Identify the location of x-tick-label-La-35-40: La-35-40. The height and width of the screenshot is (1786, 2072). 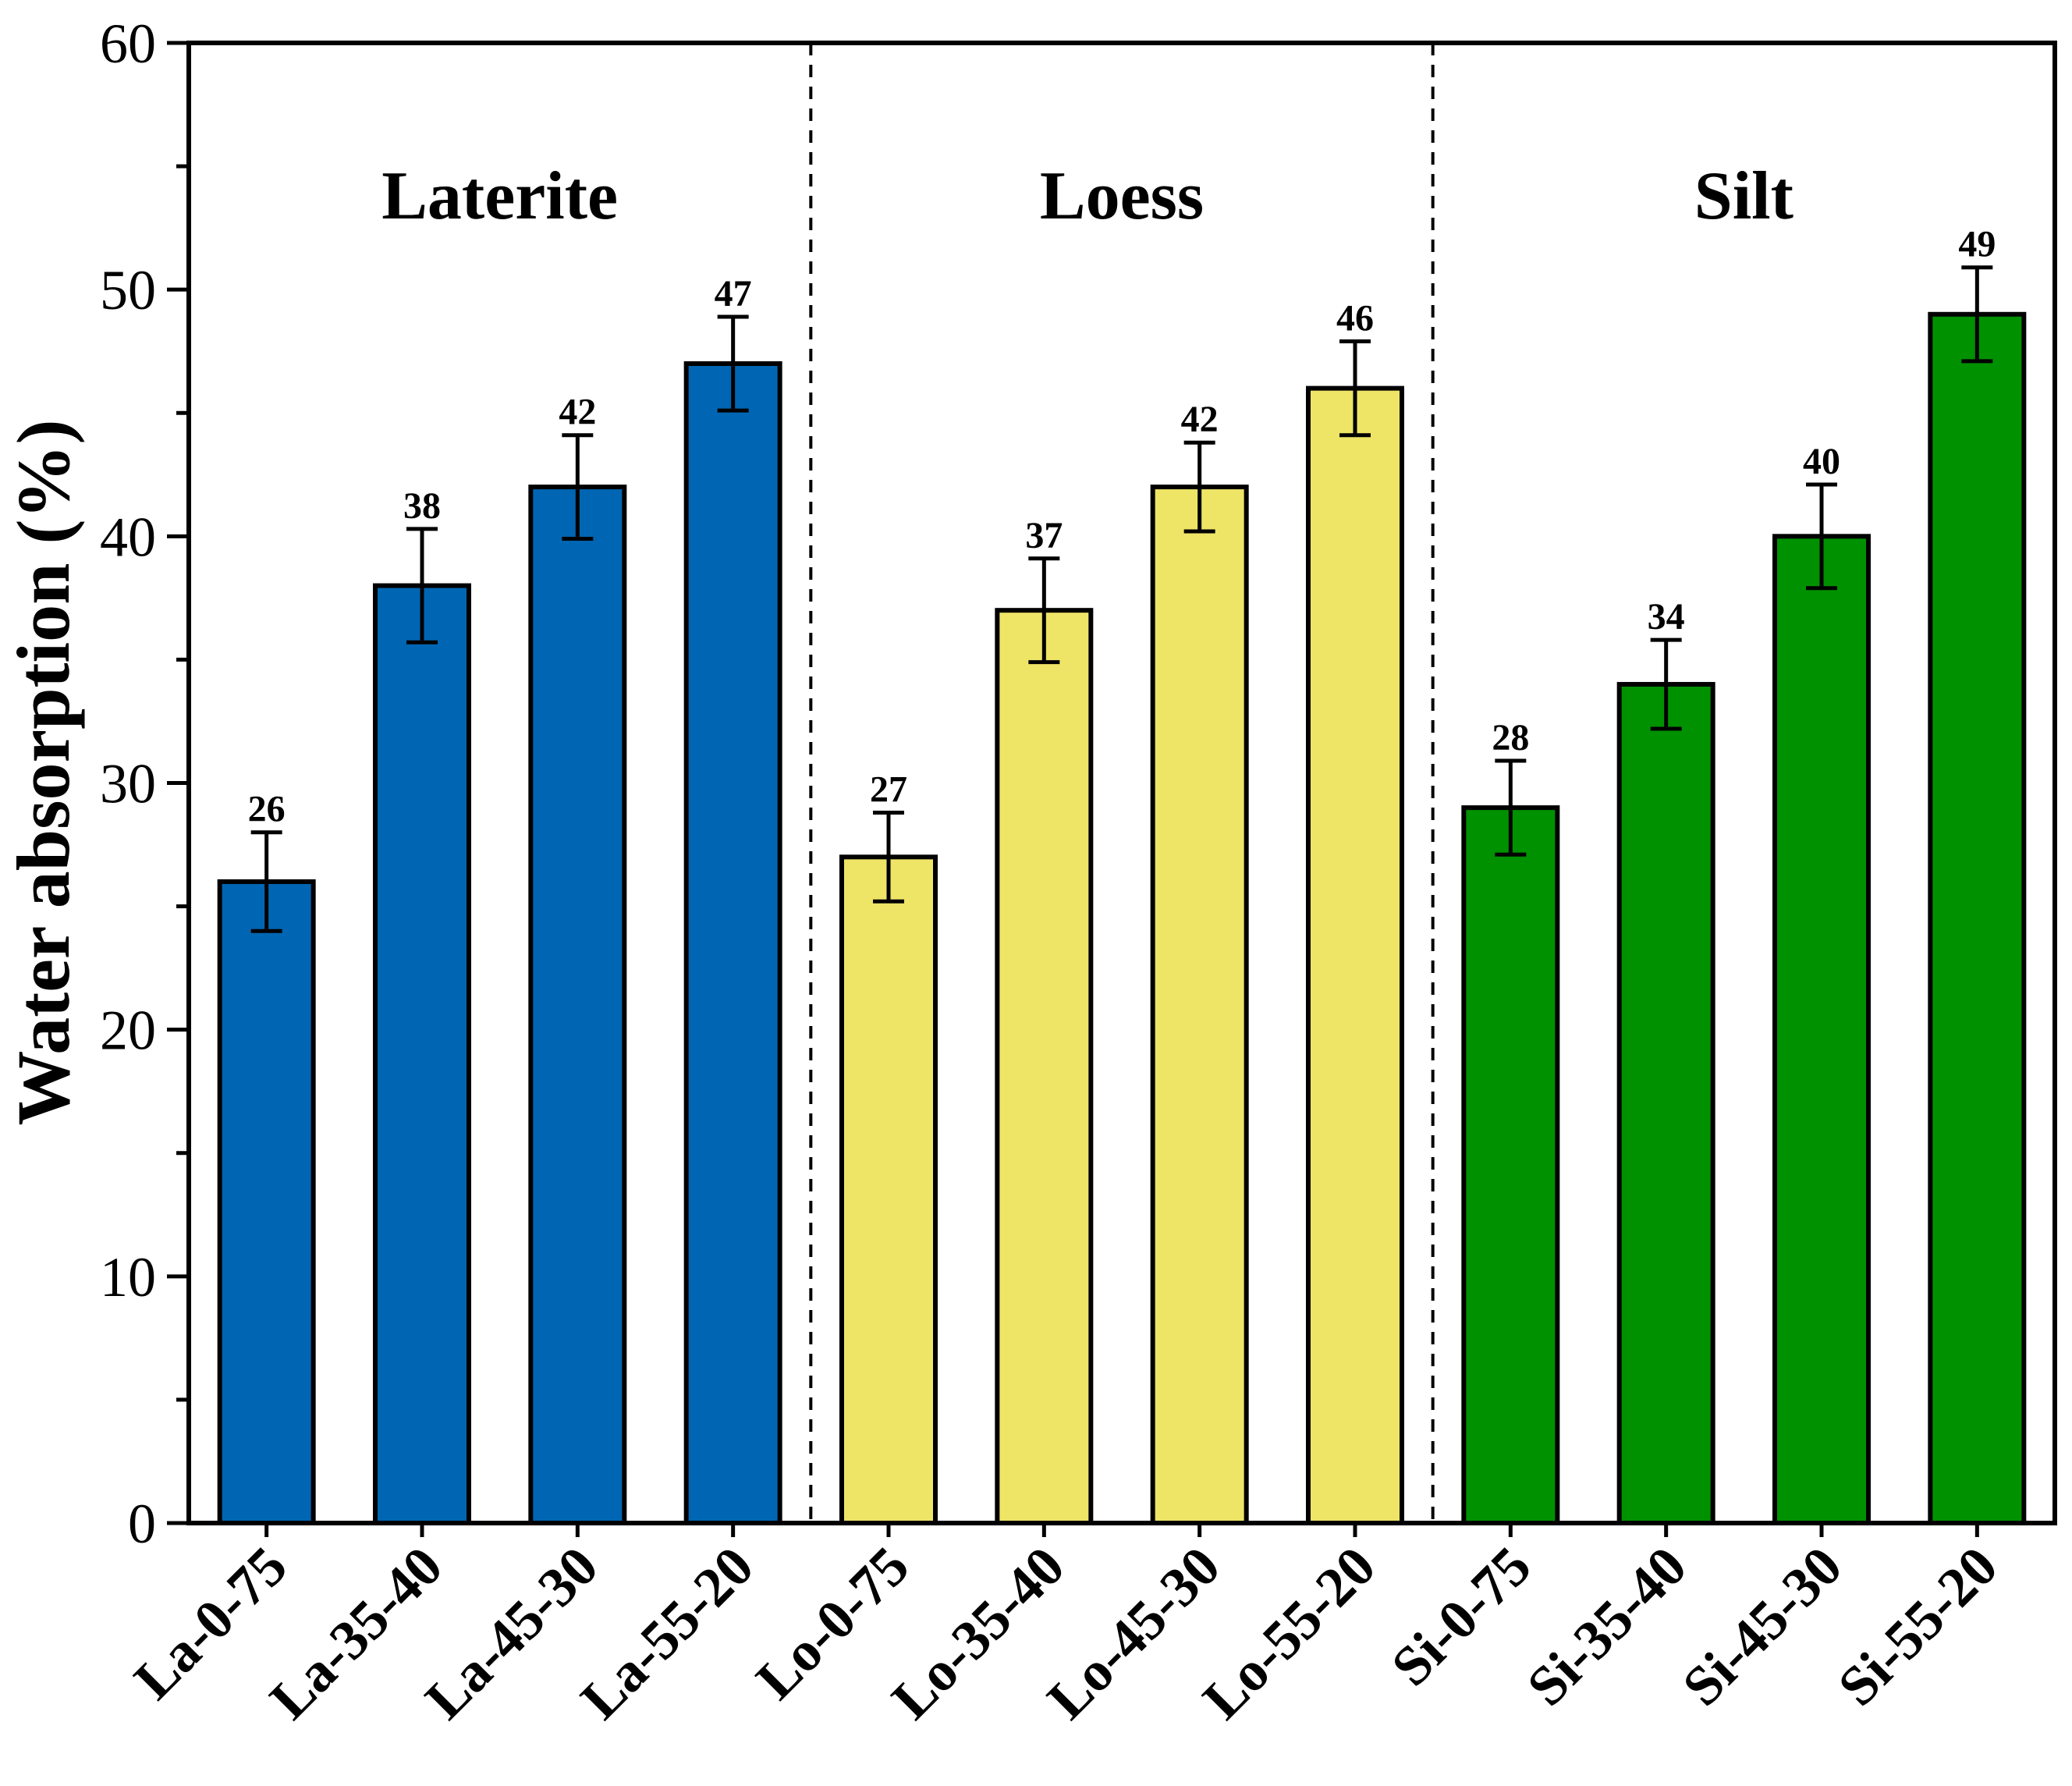
(357, 1633).